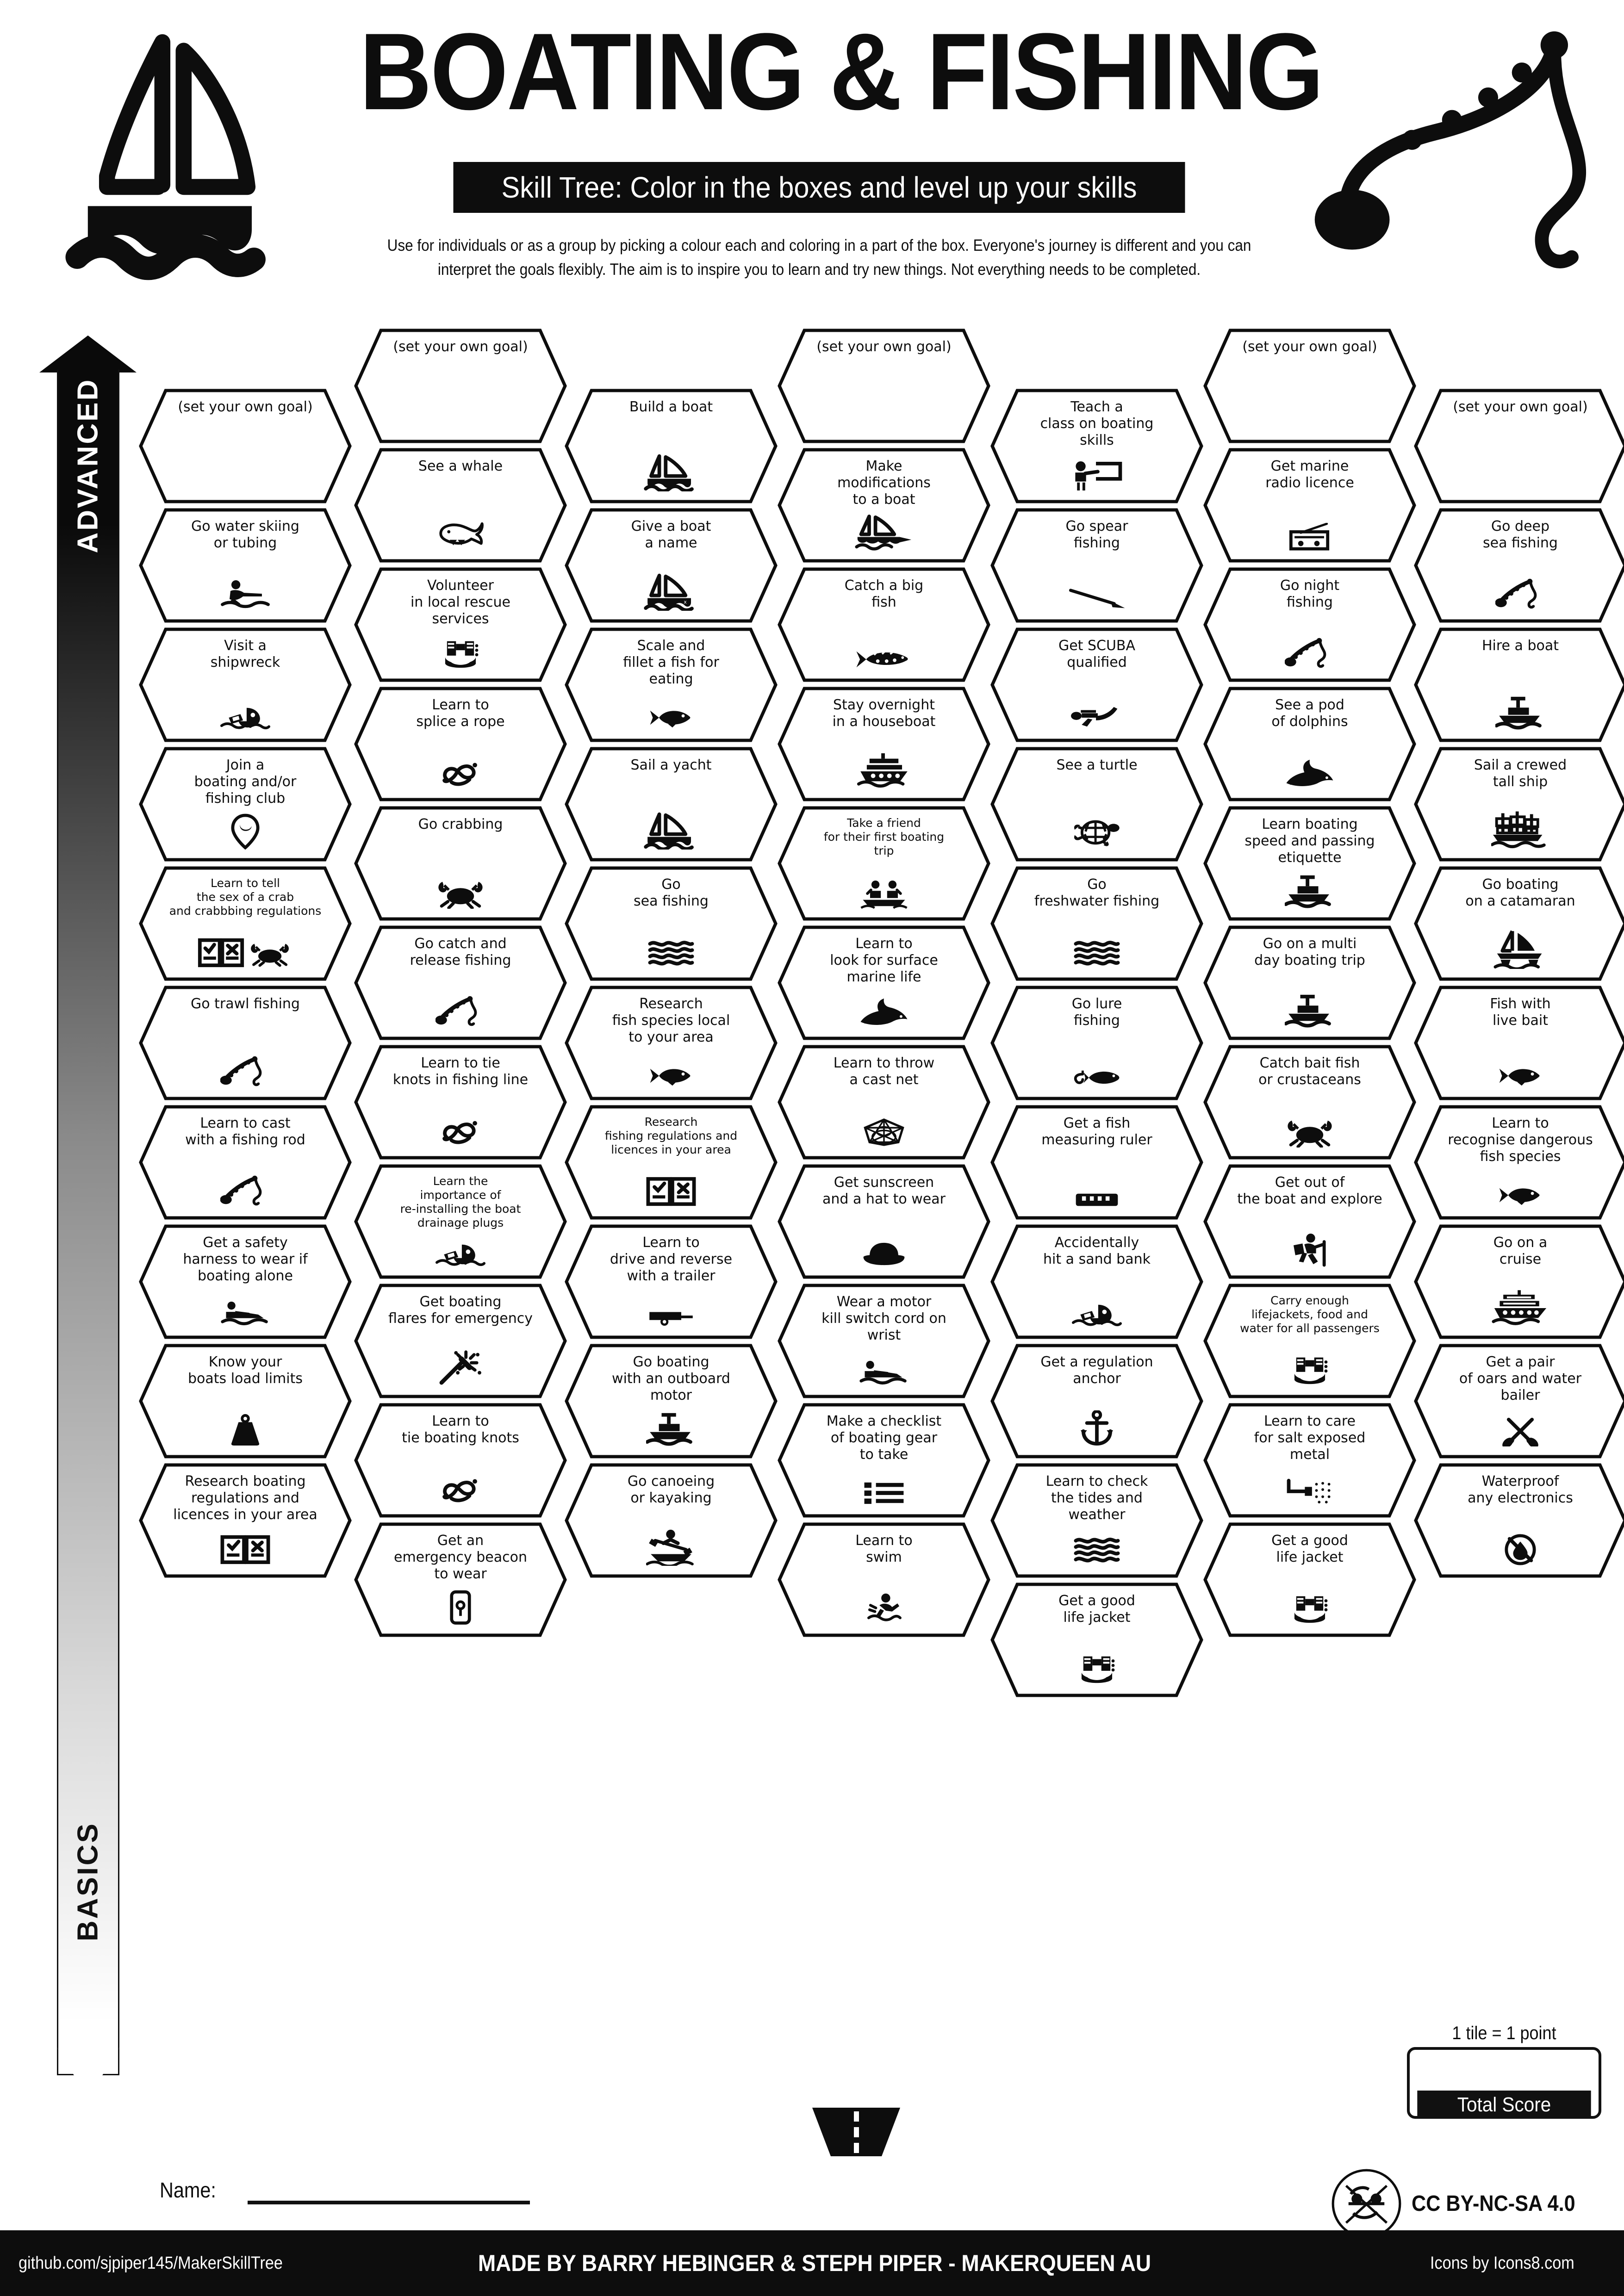  Describe the element at coordinates (1309, 506) in the screenshot. I see `skill-tile: Get marine radio licence` at that location.